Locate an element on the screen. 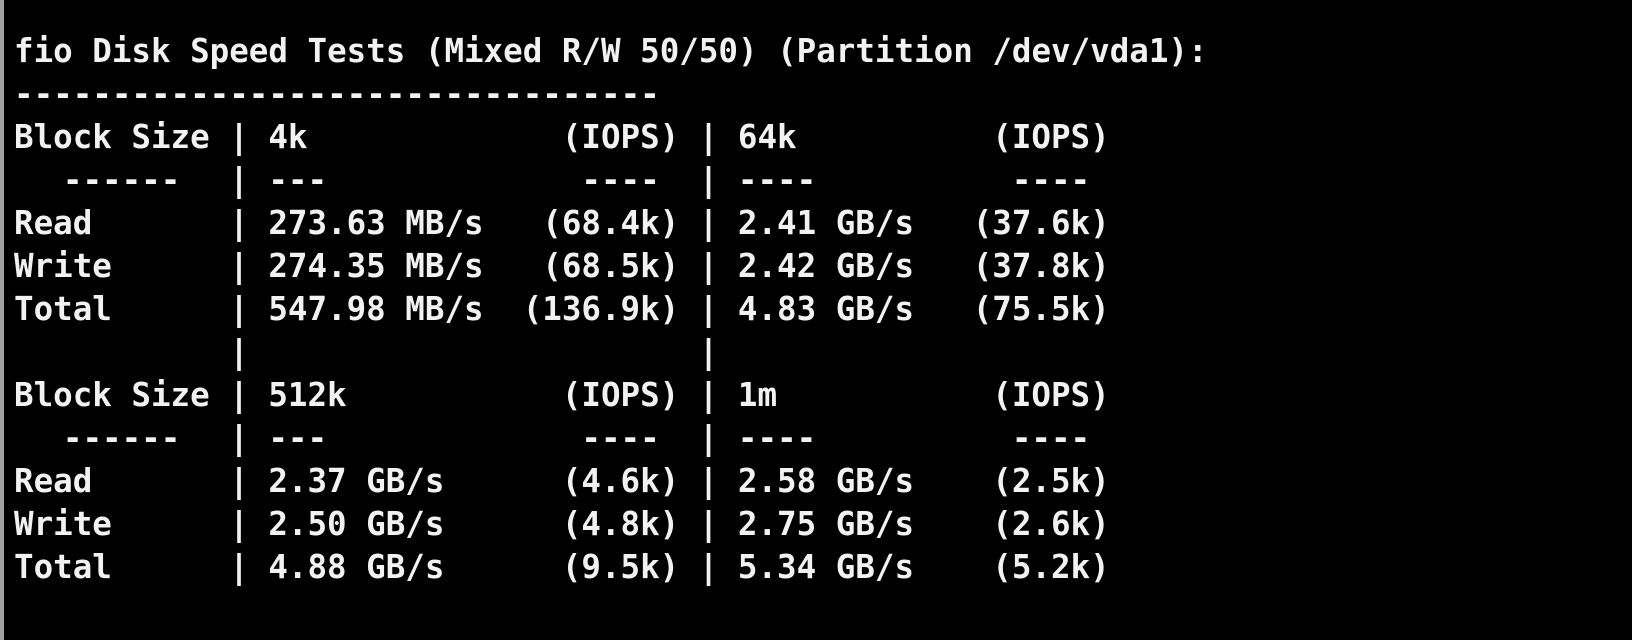  iops-value: (75.5k) is located at coordinates (1041, 309).